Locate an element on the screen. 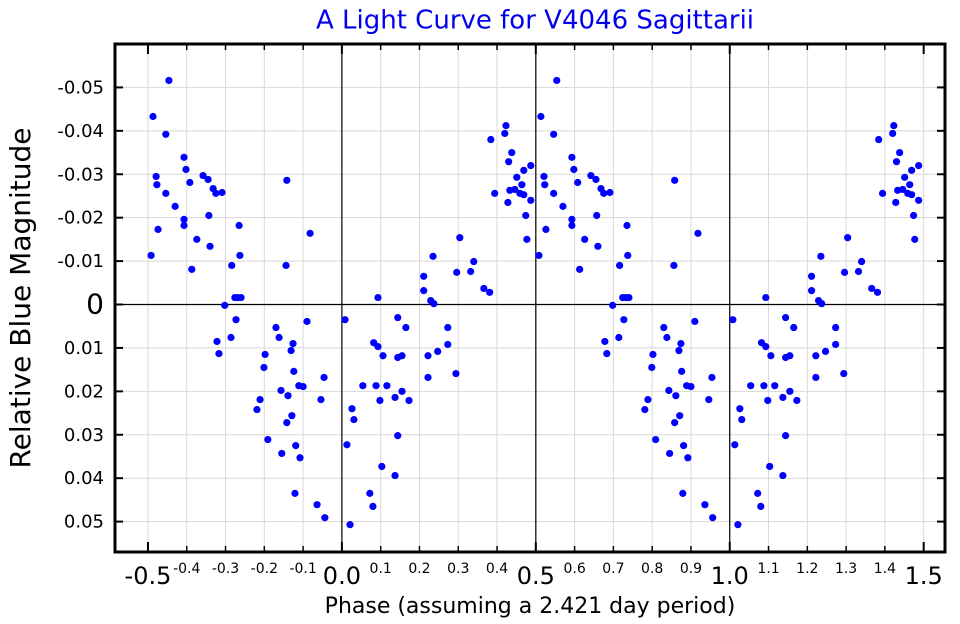 This screenshot has width=960, height=624. y-tick-label: 0.01 is located at coordinates (84, 348).